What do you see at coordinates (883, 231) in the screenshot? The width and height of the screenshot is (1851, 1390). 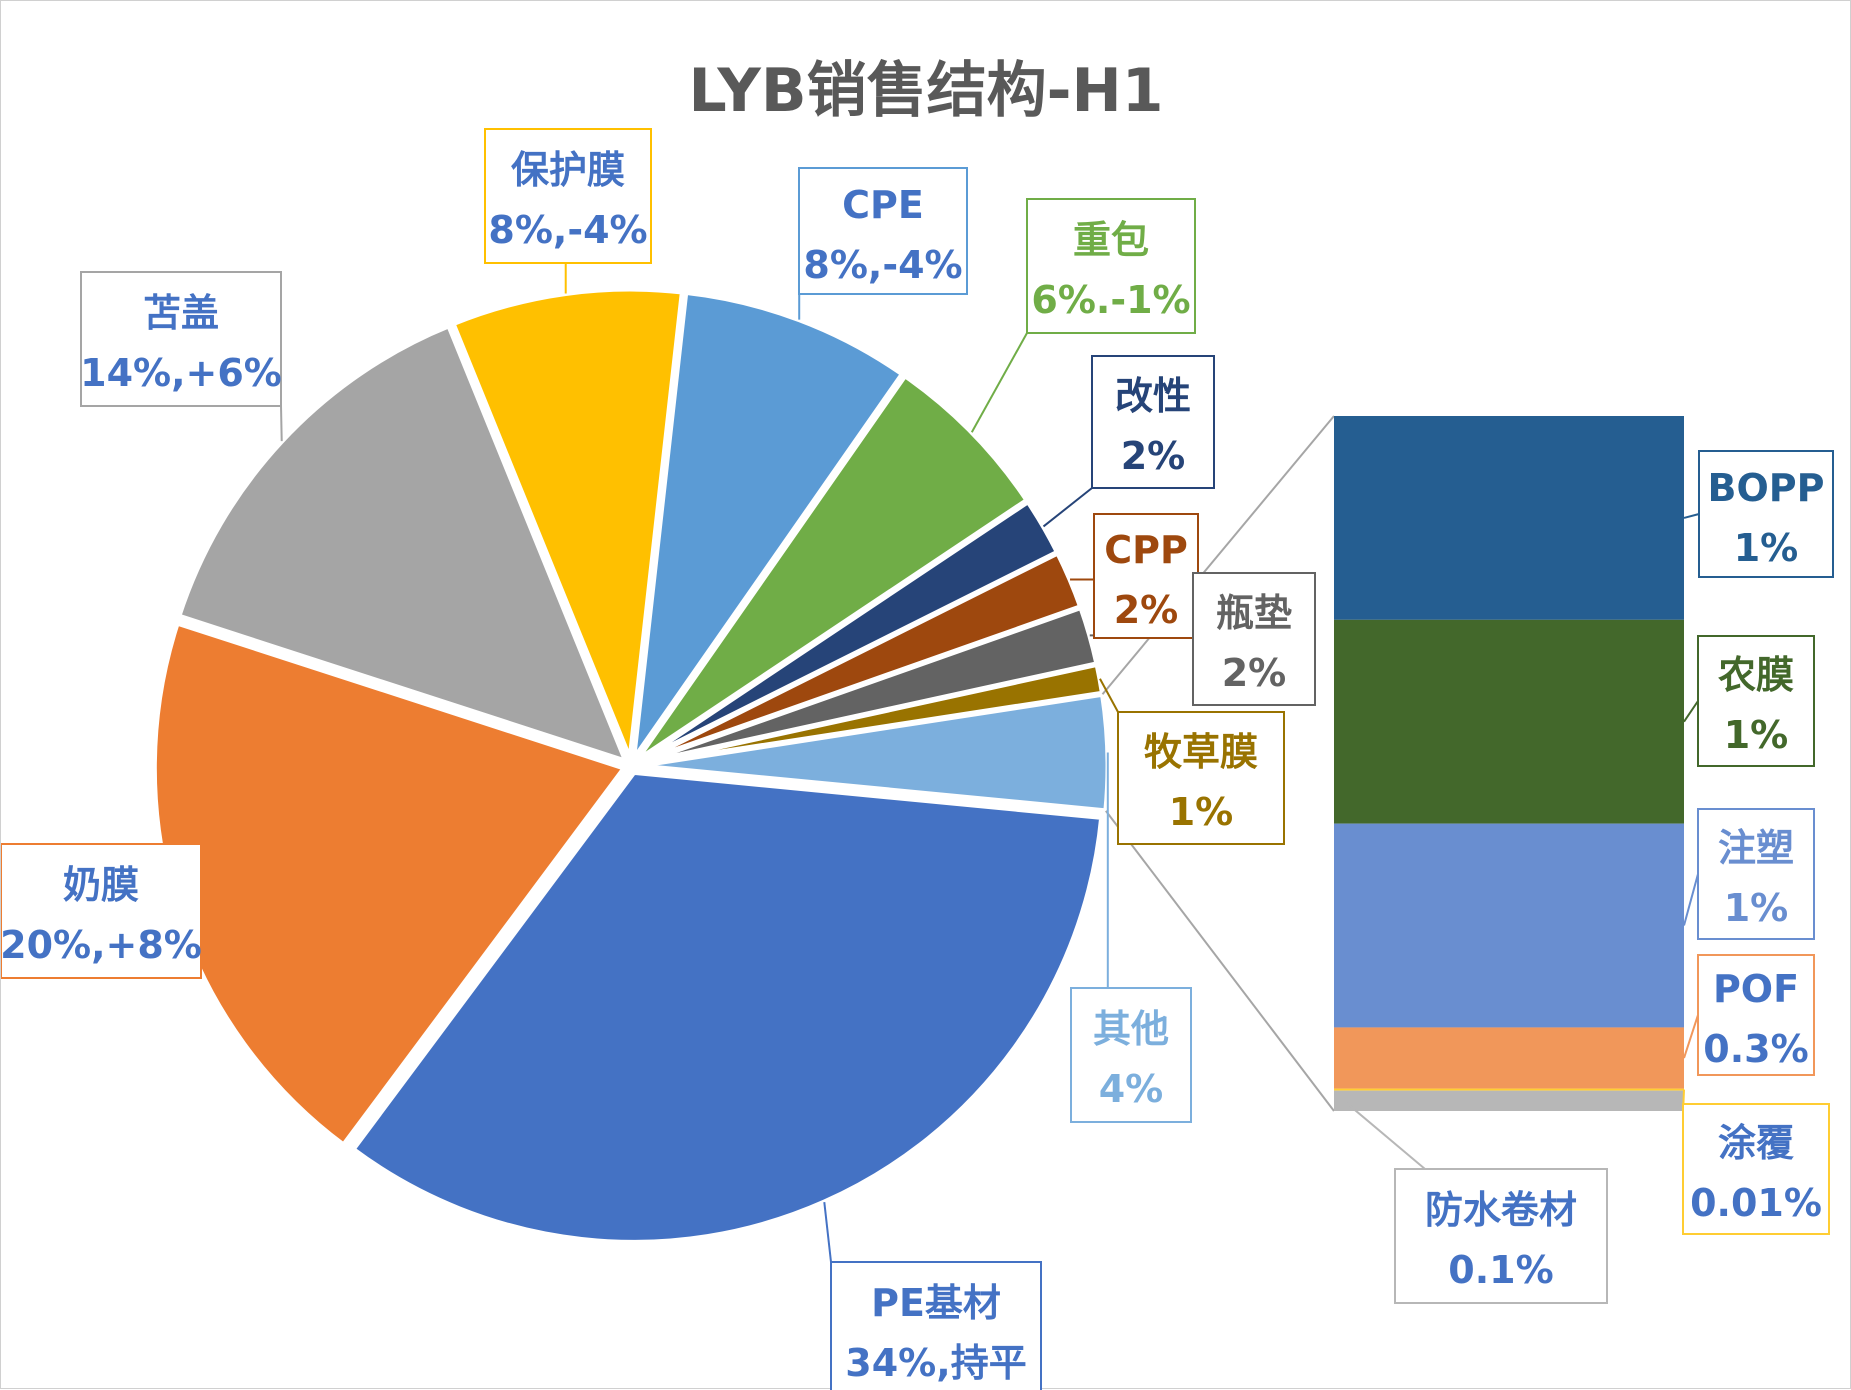 I see `pie-label-item-4: CPE 8%,-4%` at bounding box center [883, 231].